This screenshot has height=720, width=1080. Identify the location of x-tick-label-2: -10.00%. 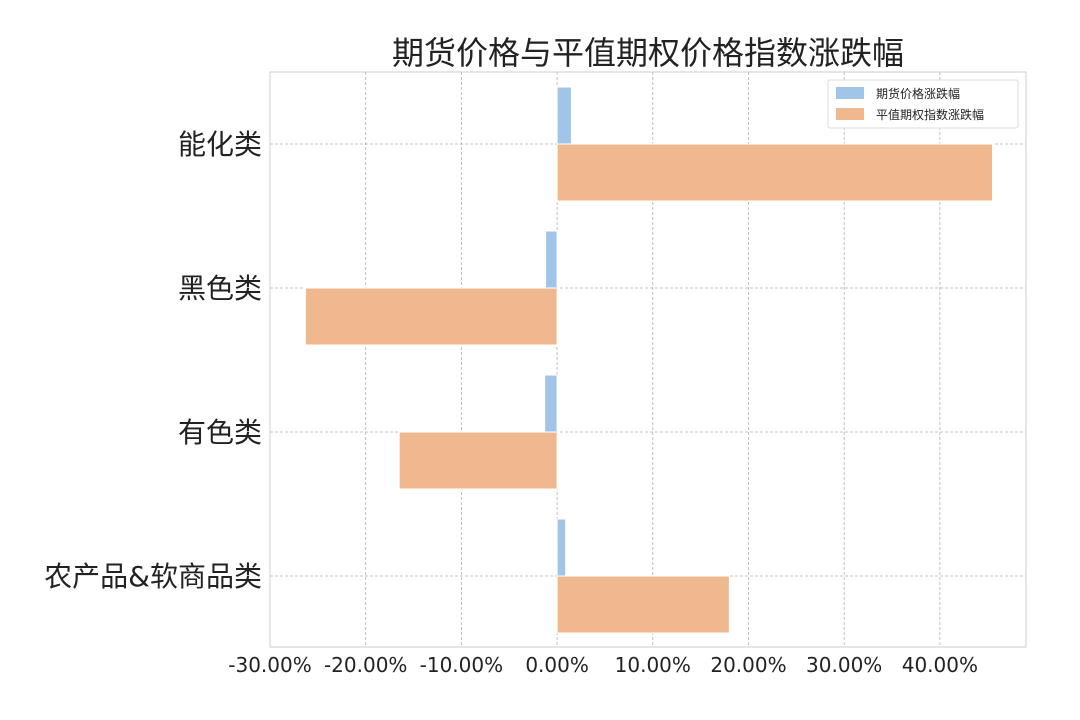
(461, 665).